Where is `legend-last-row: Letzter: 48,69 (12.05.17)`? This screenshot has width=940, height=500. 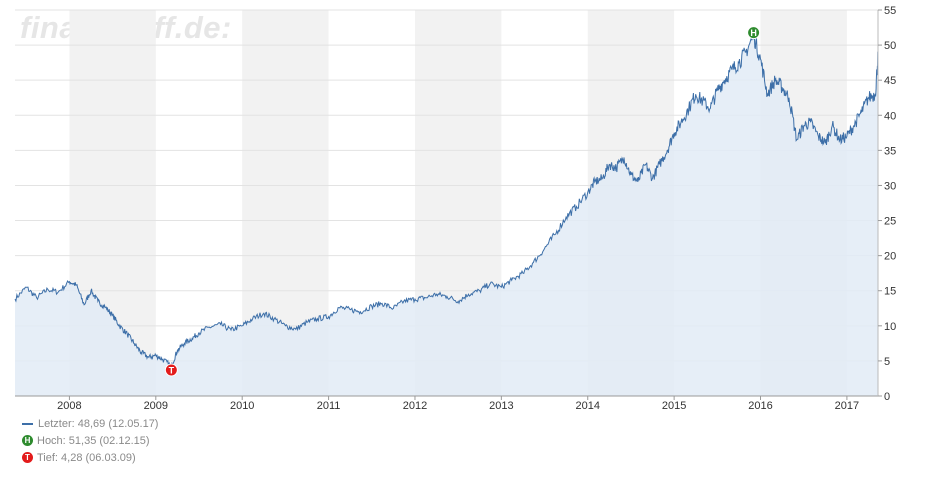 legend-last-row: Letzter: 48,69 (12.05.17) is located at coordinates (90, 423).